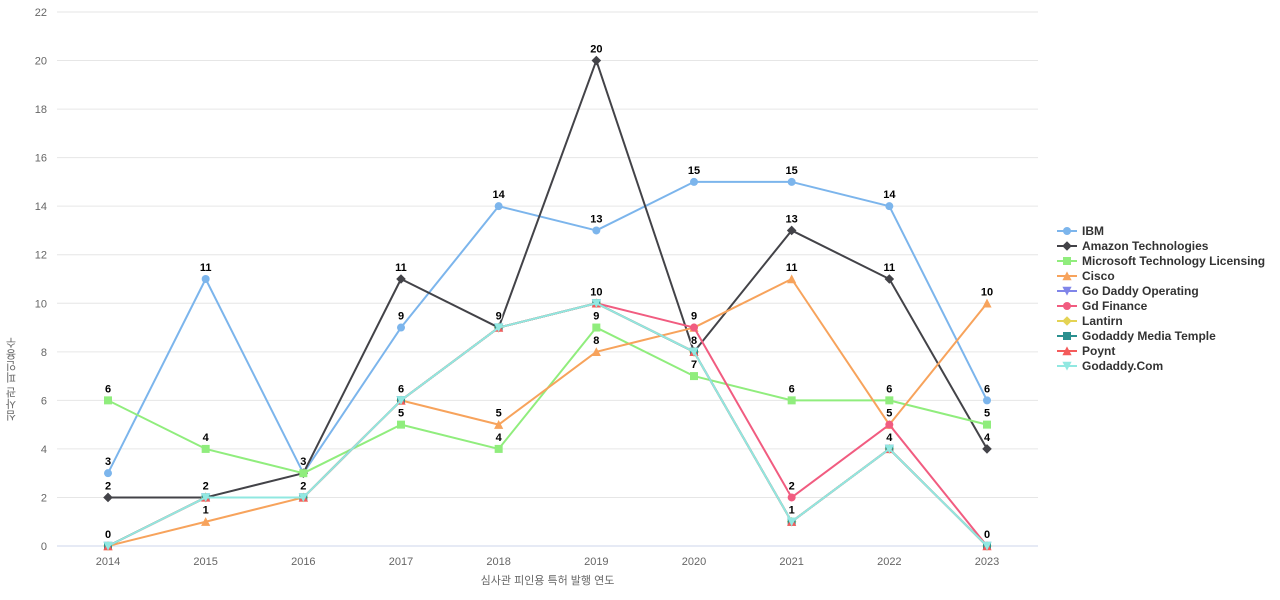 The image size is (1280, 600). I want to click on data-label: 20, so click(596, 50).